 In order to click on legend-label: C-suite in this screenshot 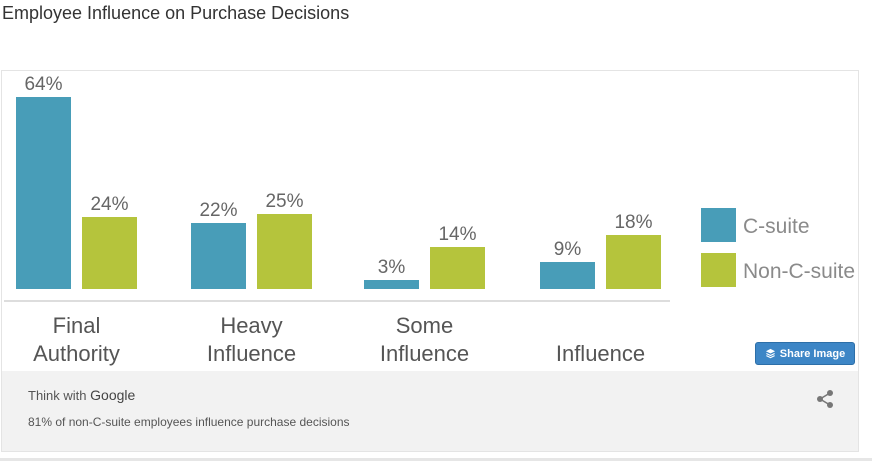, I will do `click(776, 226)`.